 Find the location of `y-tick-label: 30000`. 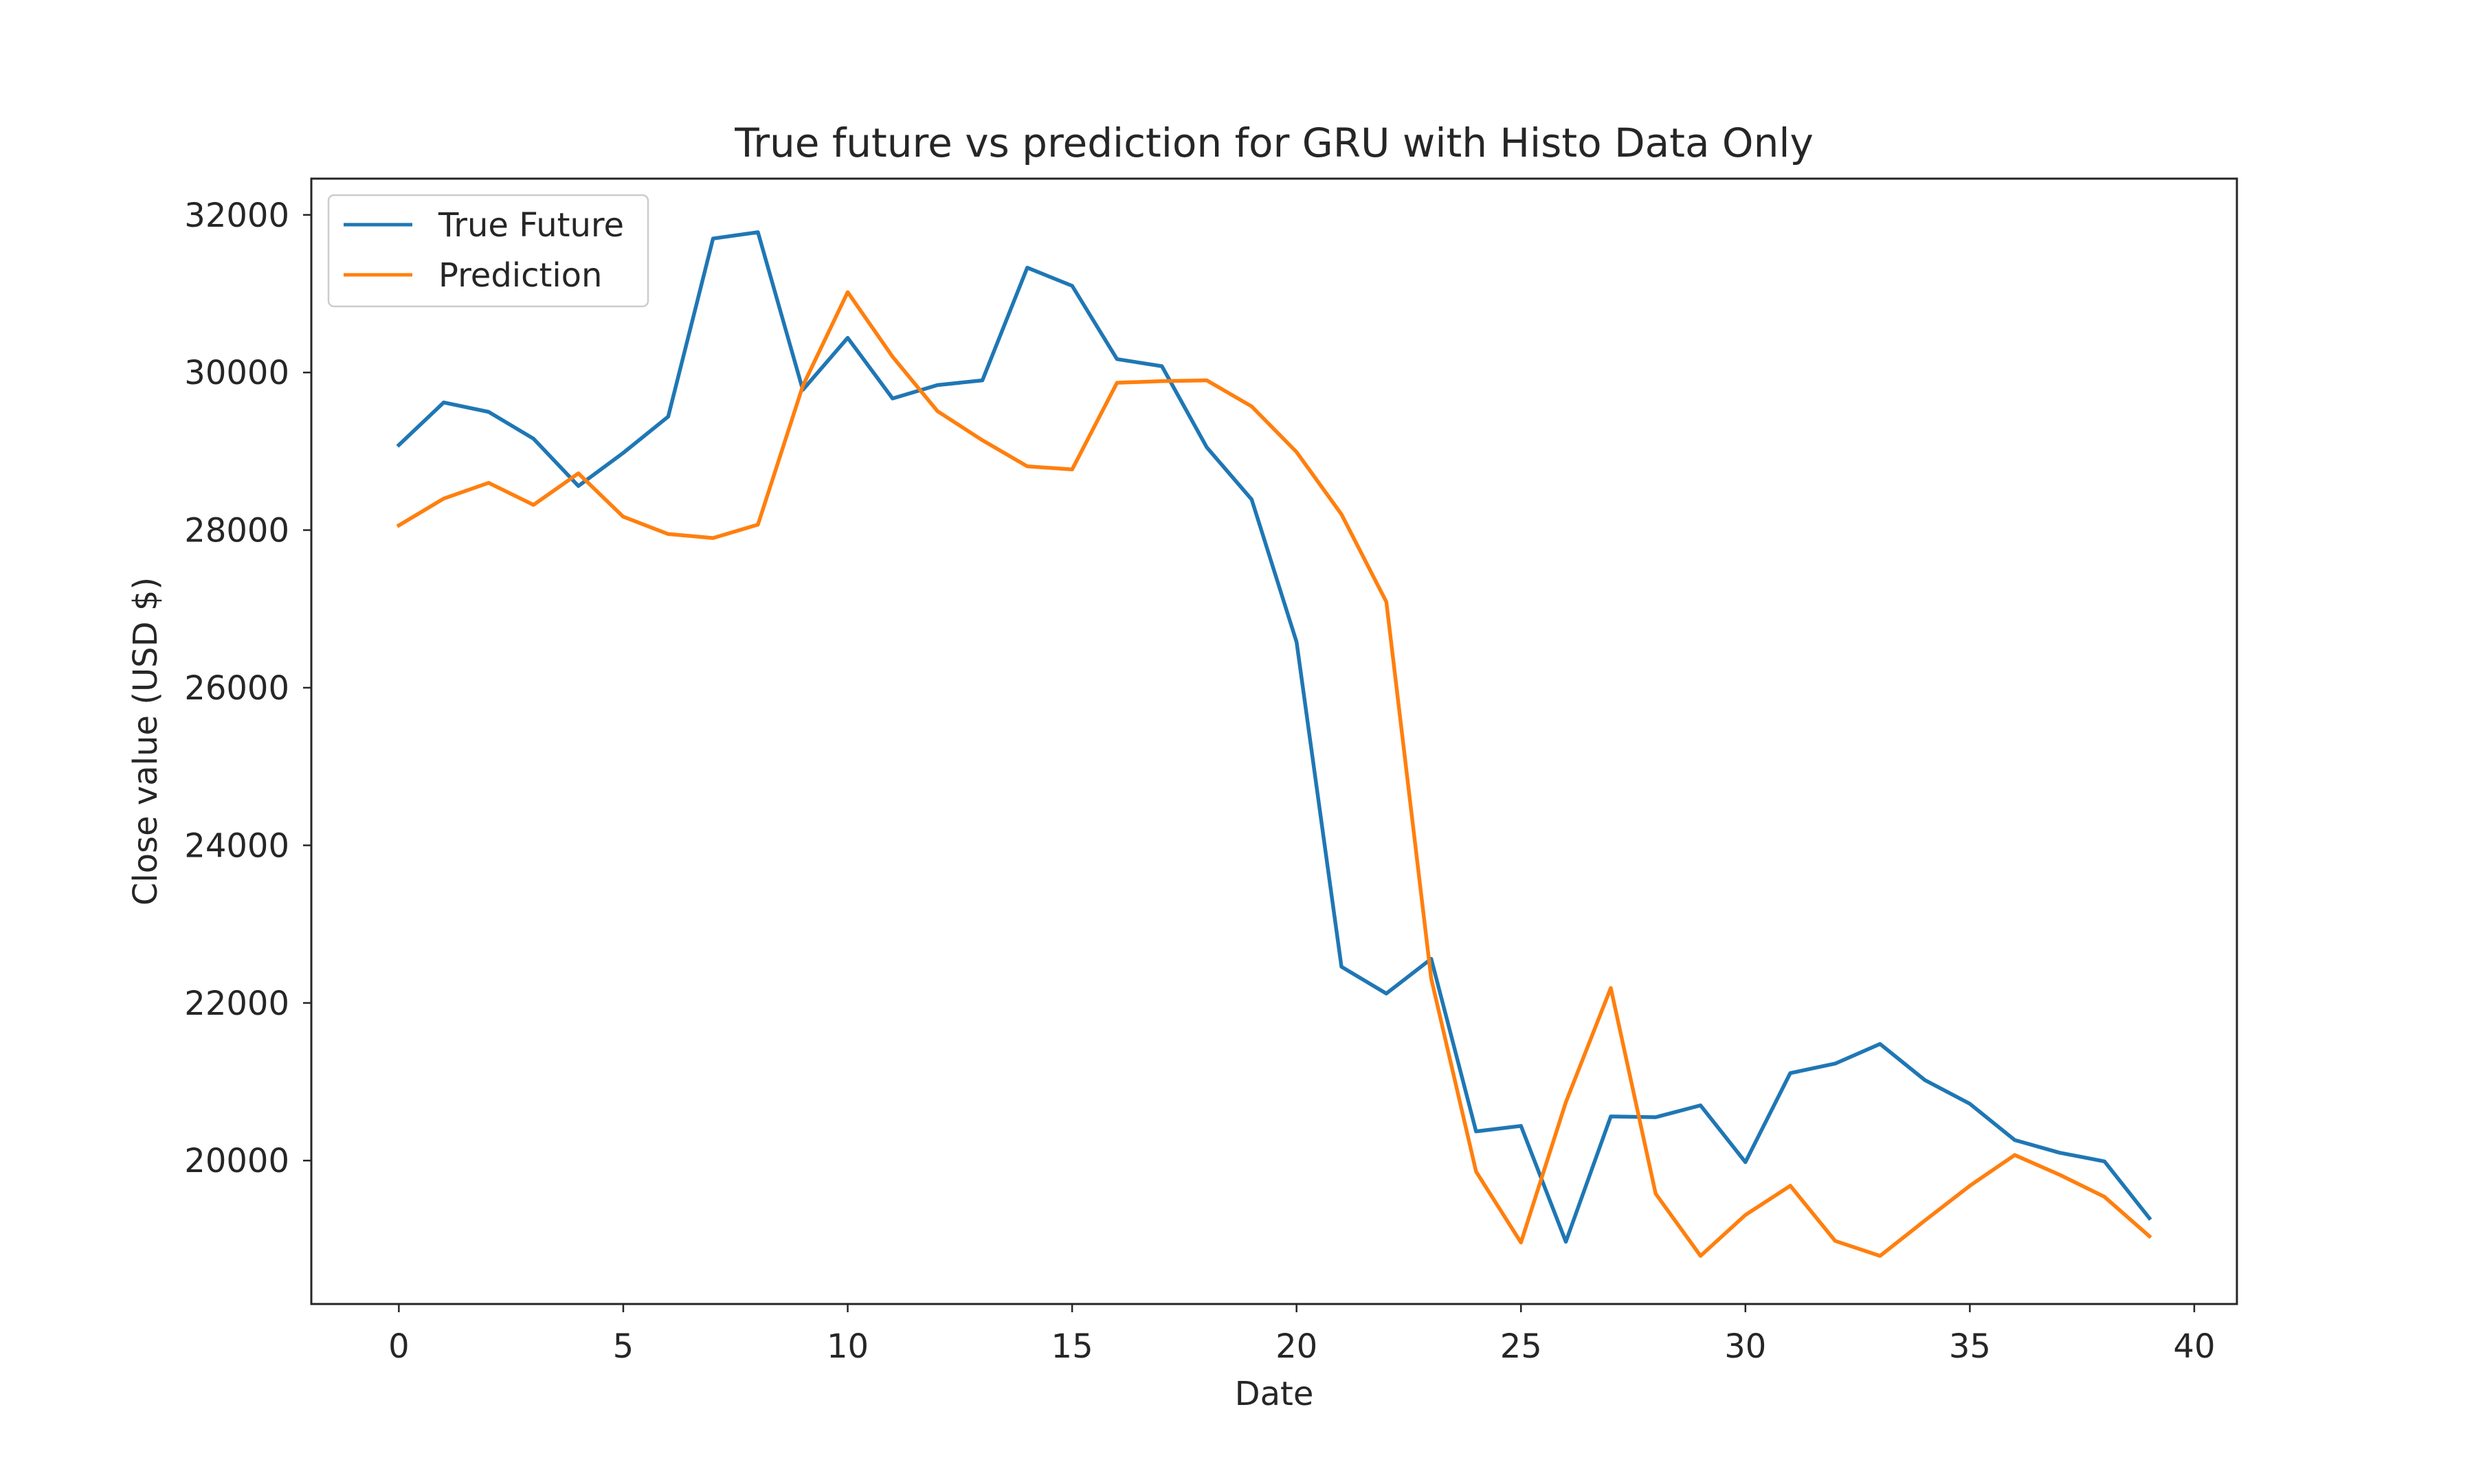

y-tick-label: 30000 is located at coordinates (236, 373).